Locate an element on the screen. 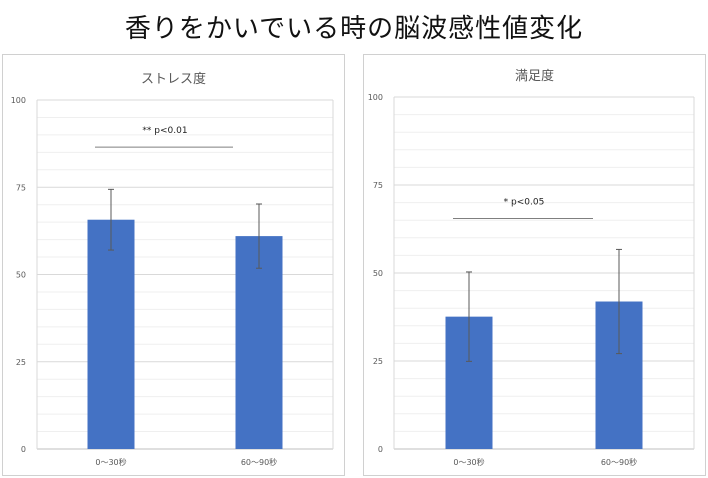 The width and height of the screenshot is (708, 478). chart-title: ストレス度 is located at coordinates (173, 79).